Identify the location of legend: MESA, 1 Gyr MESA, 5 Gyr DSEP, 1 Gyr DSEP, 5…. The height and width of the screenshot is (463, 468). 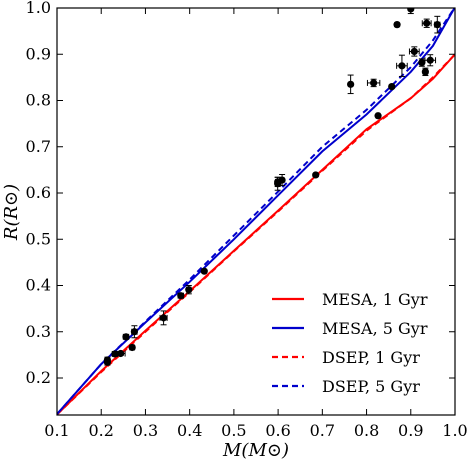
(350, 343).